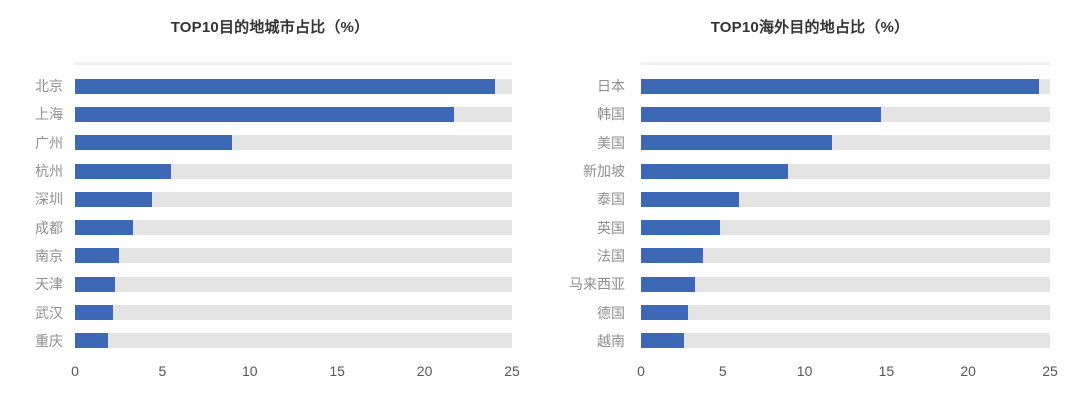 This screenshot has height=420, width=1080. What do you see at coordinates (49, 199) in the screenshot?
I see `category-label: 深圳` at bounding box center [49, 199].